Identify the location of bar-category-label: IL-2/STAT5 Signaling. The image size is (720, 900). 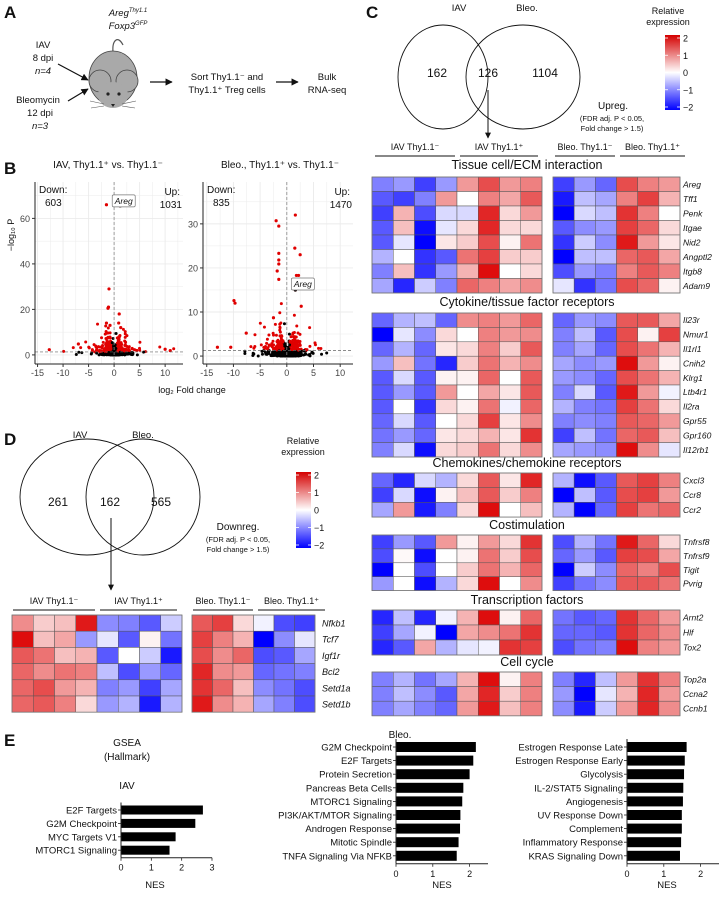
(578, 788).